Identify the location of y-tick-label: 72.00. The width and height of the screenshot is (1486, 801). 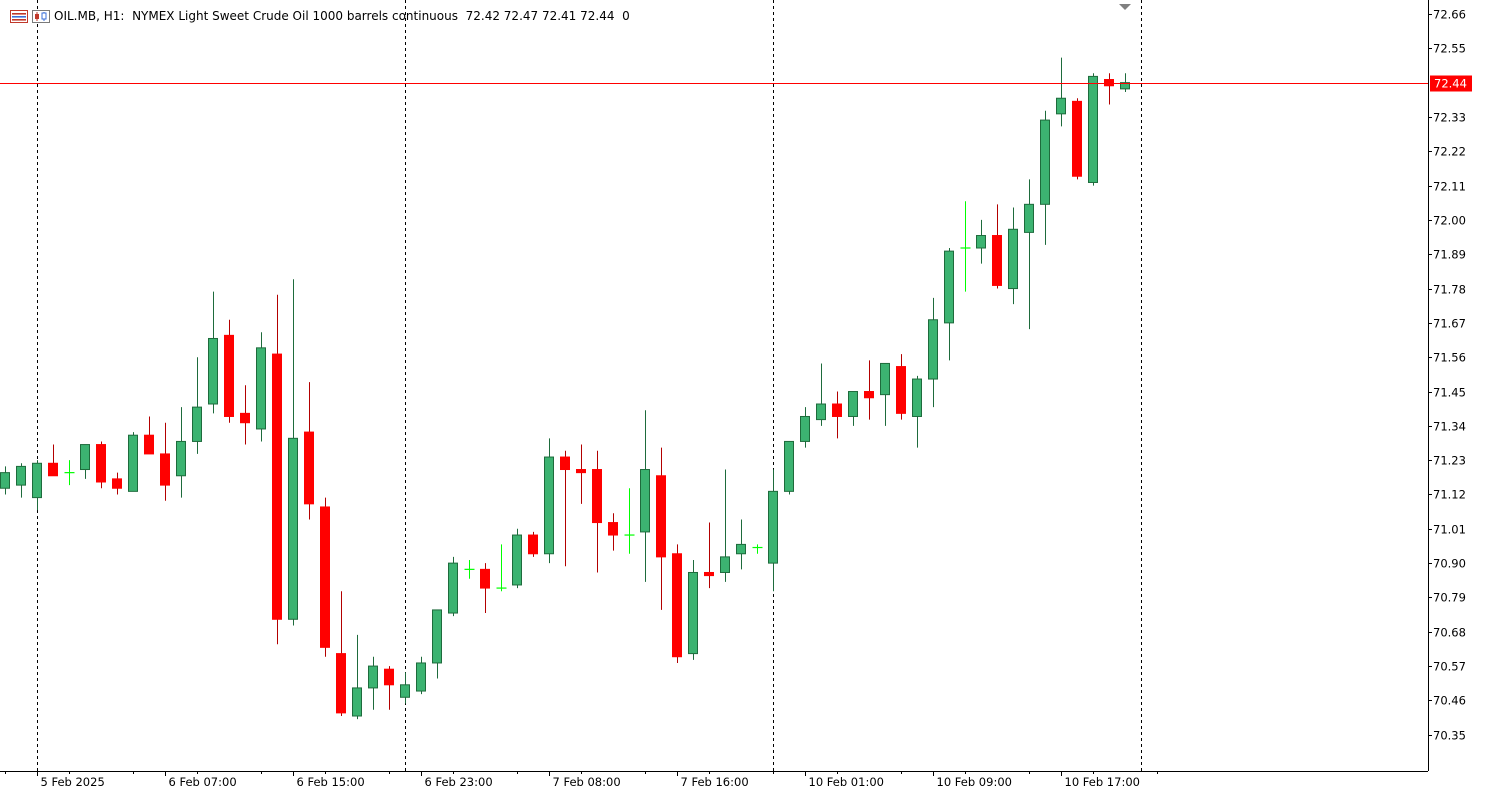
(1449, 221).